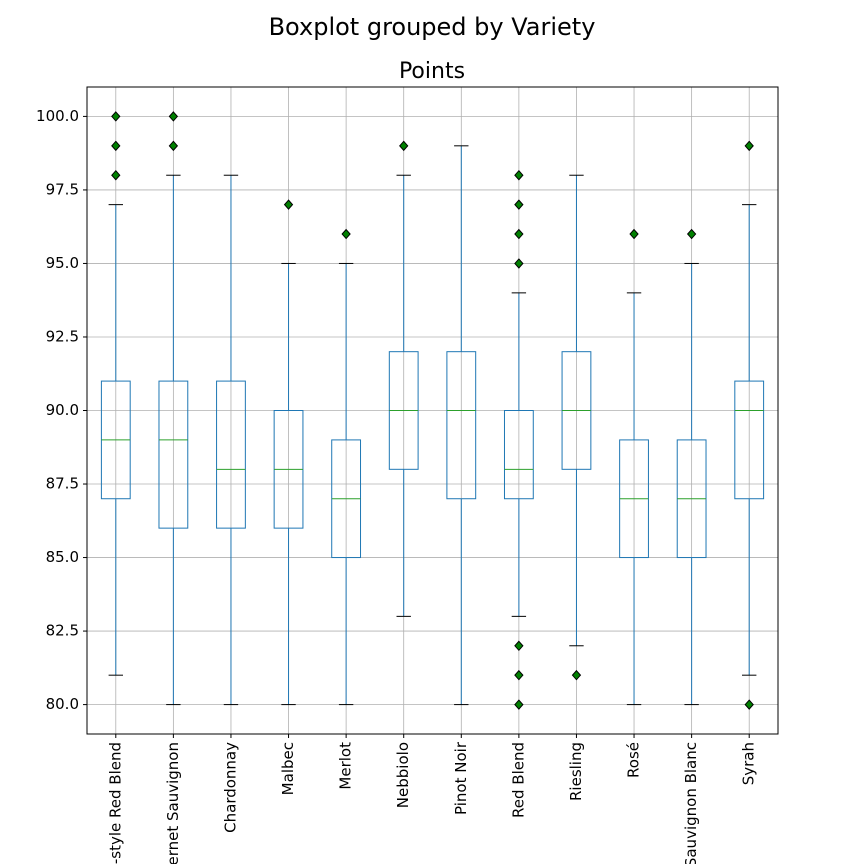 Image resolution: width=864 pixels, height=864 pixels. Describe the element at coordinates (691, 803) in the screenshot. I see `x-tick-label: Sauvignon Blanc` at that location.